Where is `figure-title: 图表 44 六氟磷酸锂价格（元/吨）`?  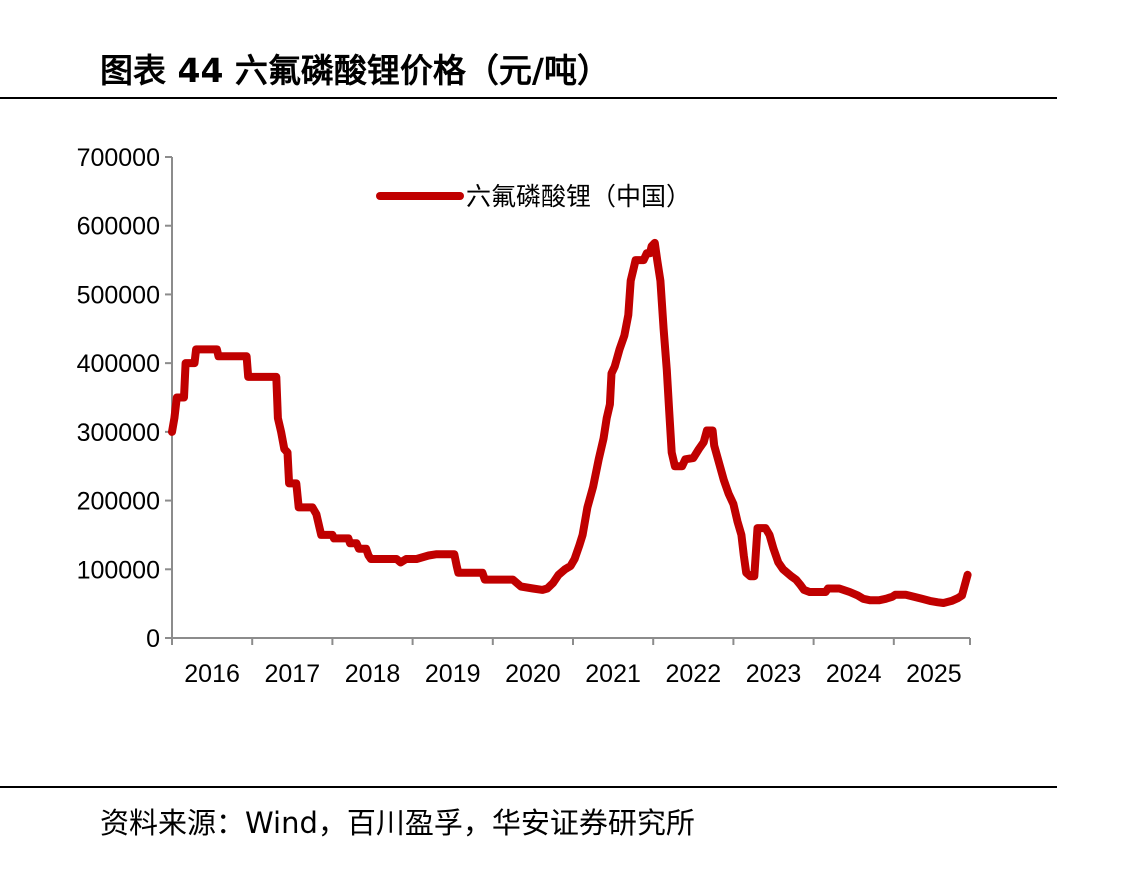
figure-title: 图表 44 六氟磷酸锂价格（元/吨） is located at coordinates (355, 70).